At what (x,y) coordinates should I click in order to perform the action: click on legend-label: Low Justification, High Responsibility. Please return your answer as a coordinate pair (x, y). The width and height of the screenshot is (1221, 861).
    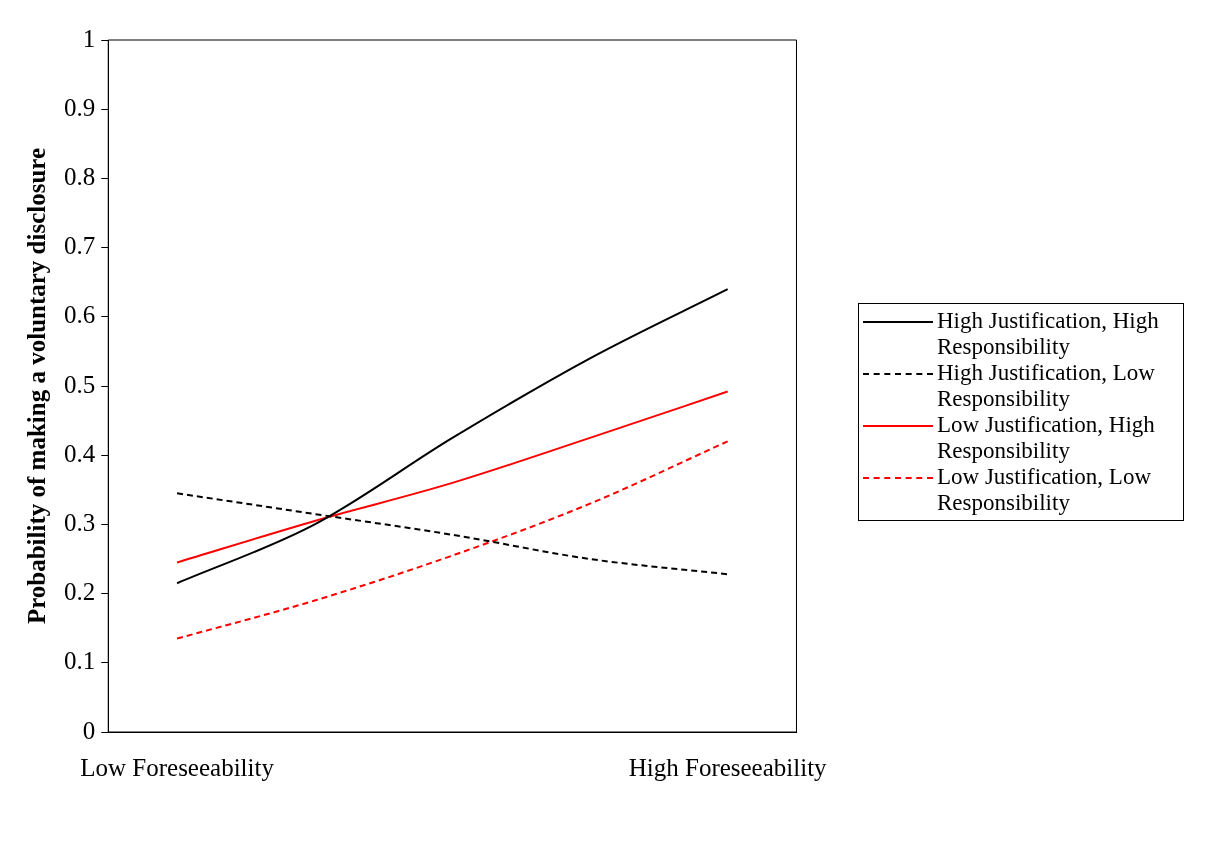
    Looking at the image, I should click on (1046, 438).